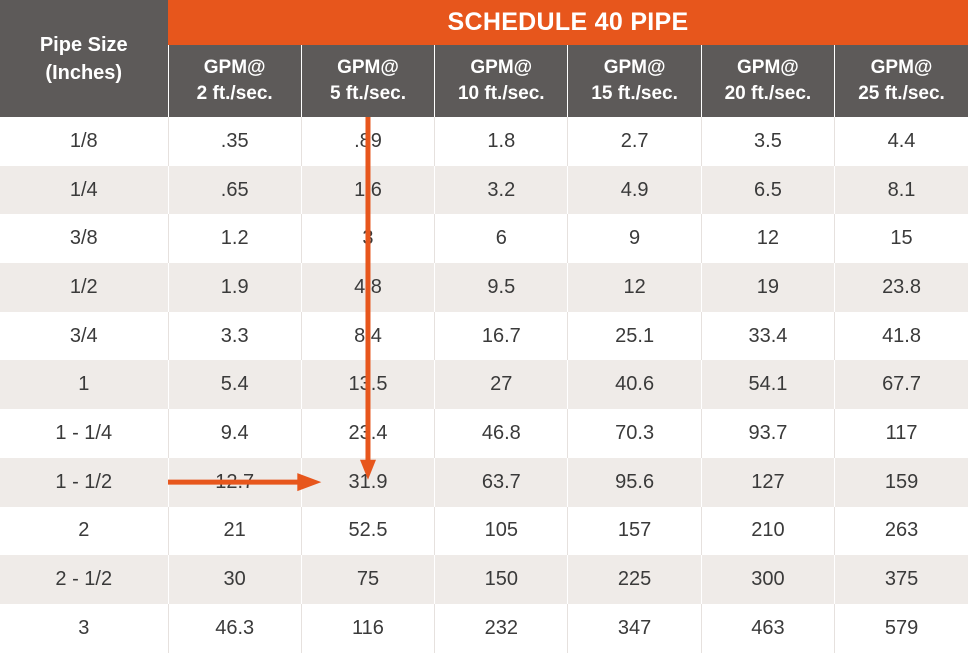  Describe the element at coordinates (84, 141) in the screenshot. I see `pipe-size-cell: 1/8` at that location.